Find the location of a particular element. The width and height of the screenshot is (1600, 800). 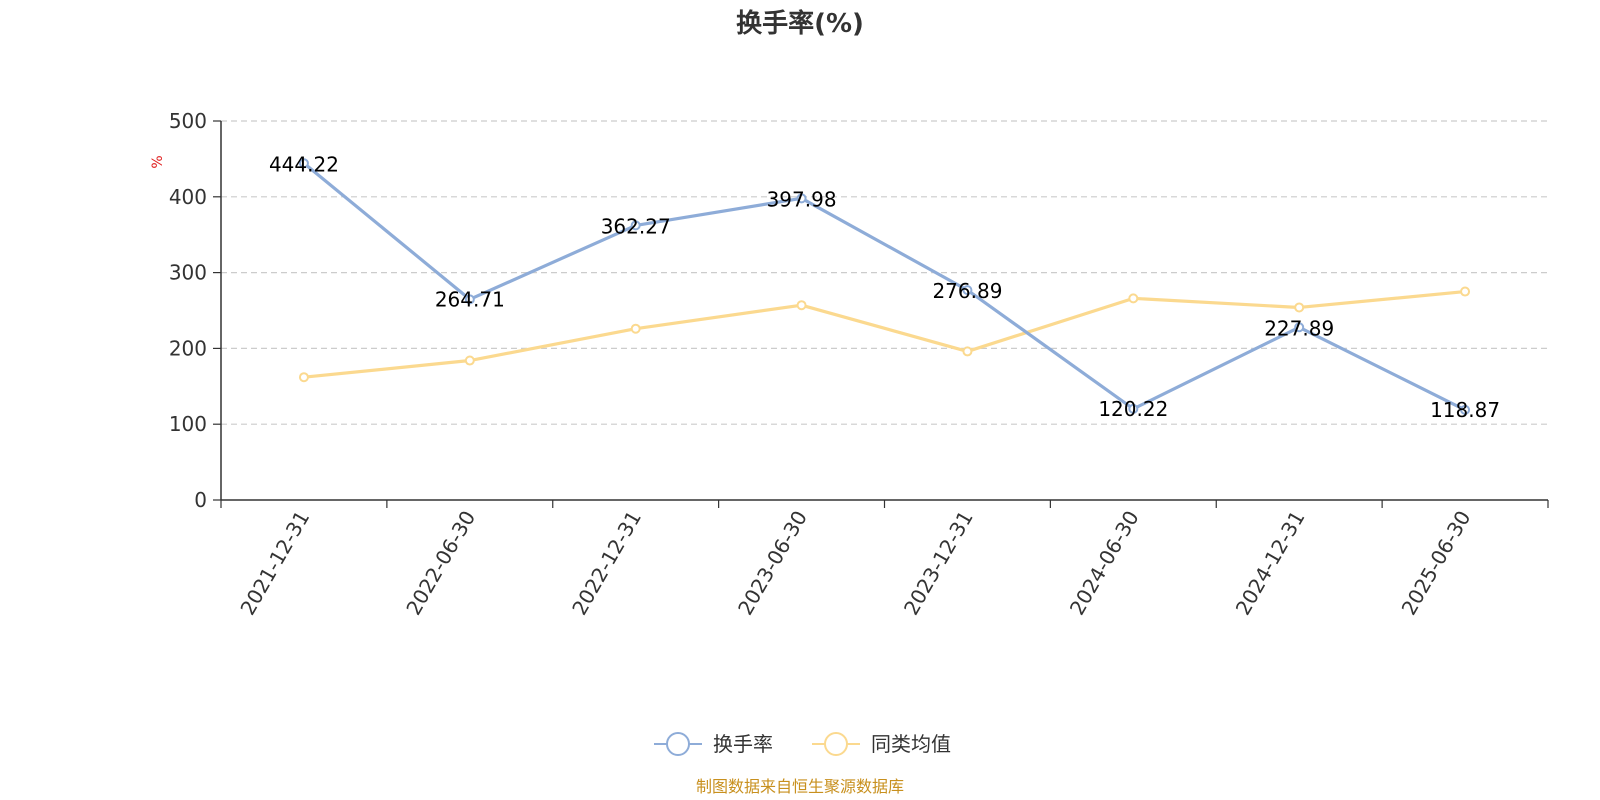

legend-item: 同类均值 is located at coordinates (881, 744).